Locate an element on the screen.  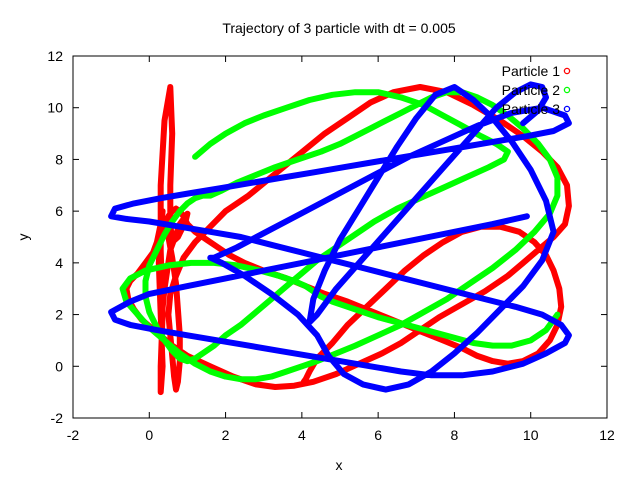
x-tick-label: 0 is located at coordinates (149, 435).